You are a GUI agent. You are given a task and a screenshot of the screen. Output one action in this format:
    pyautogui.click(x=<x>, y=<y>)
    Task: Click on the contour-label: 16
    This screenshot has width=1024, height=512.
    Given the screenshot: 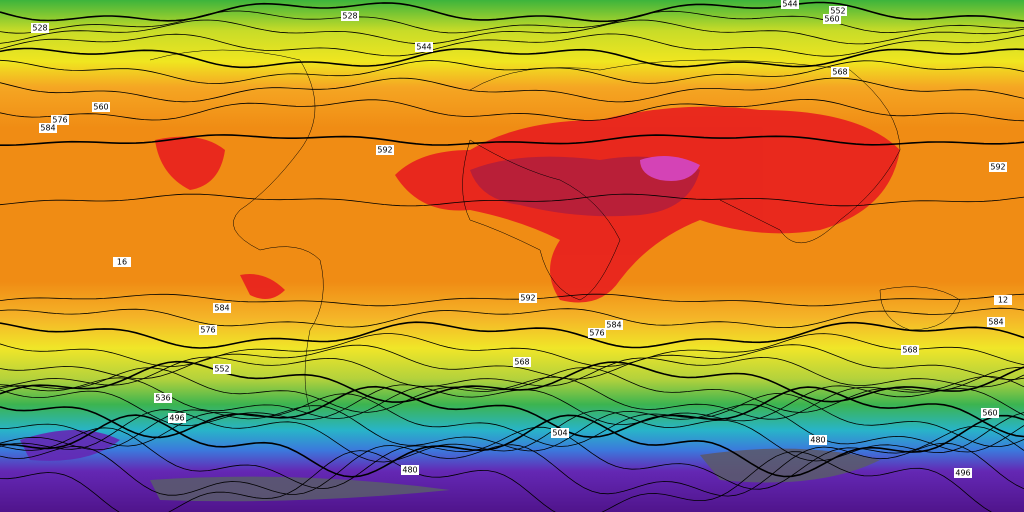 What is the action you would take?
    pyautogui.click(x=122, y=262)
    